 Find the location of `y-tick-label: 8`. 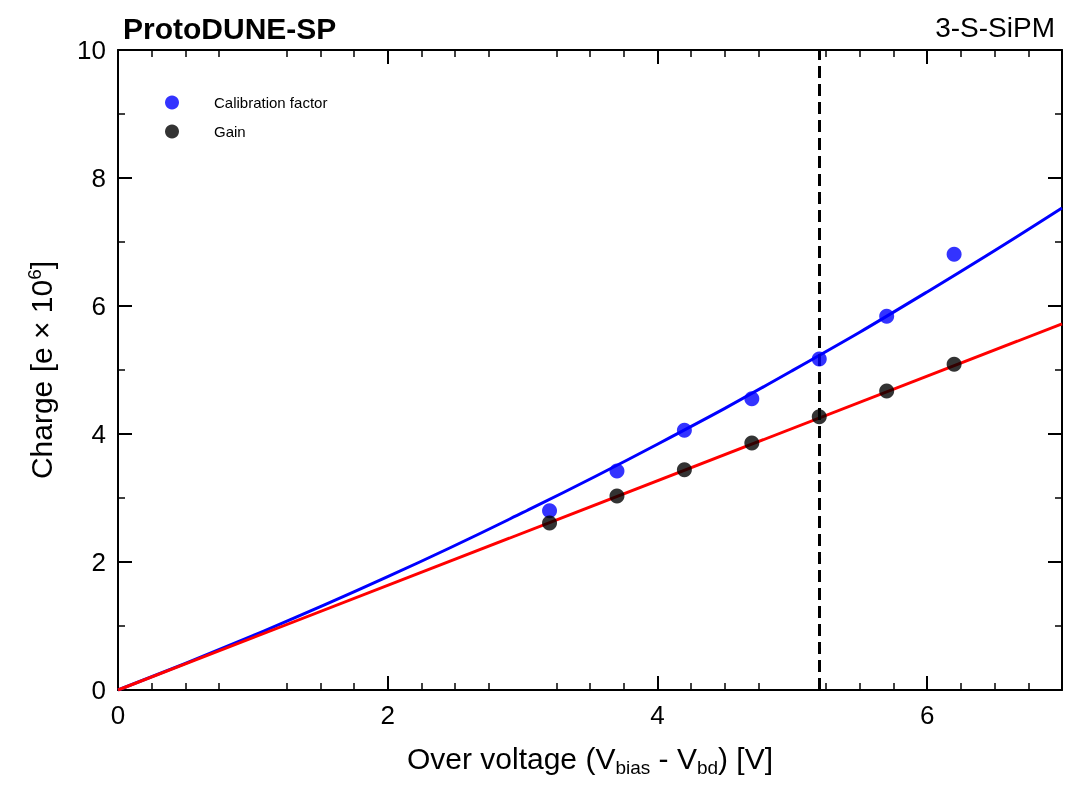

y-tick-label: 8 is located at coordinates (98, 178).